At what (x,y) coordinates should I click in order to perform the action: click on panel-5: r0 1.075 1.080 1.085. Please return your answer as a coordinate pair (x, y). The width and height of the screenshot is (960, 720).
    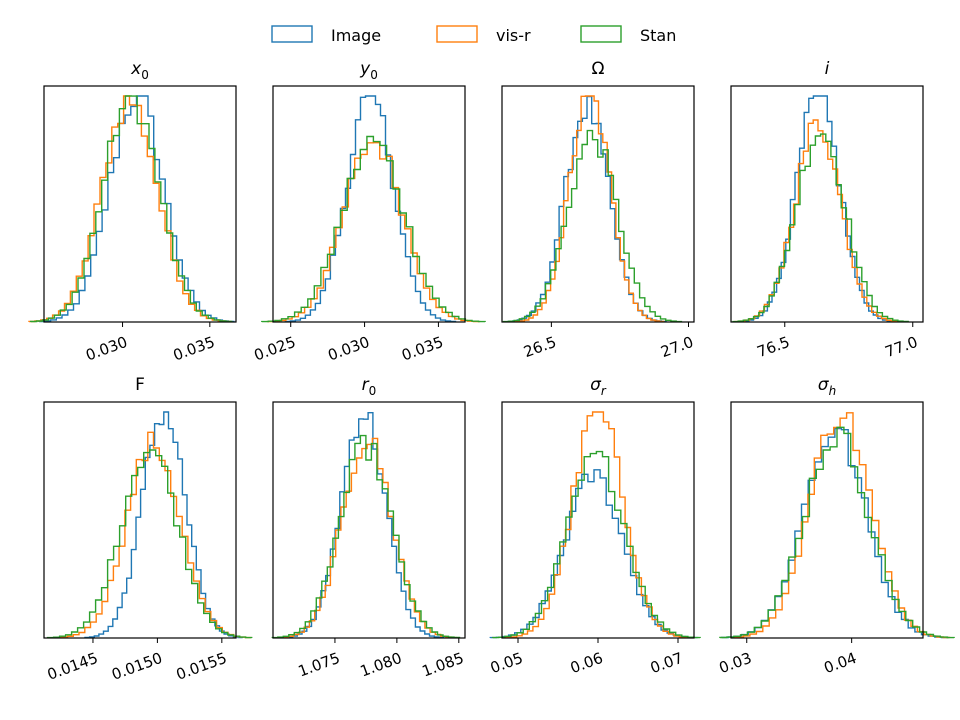
    Looking at the image, I should click on (369, 528).